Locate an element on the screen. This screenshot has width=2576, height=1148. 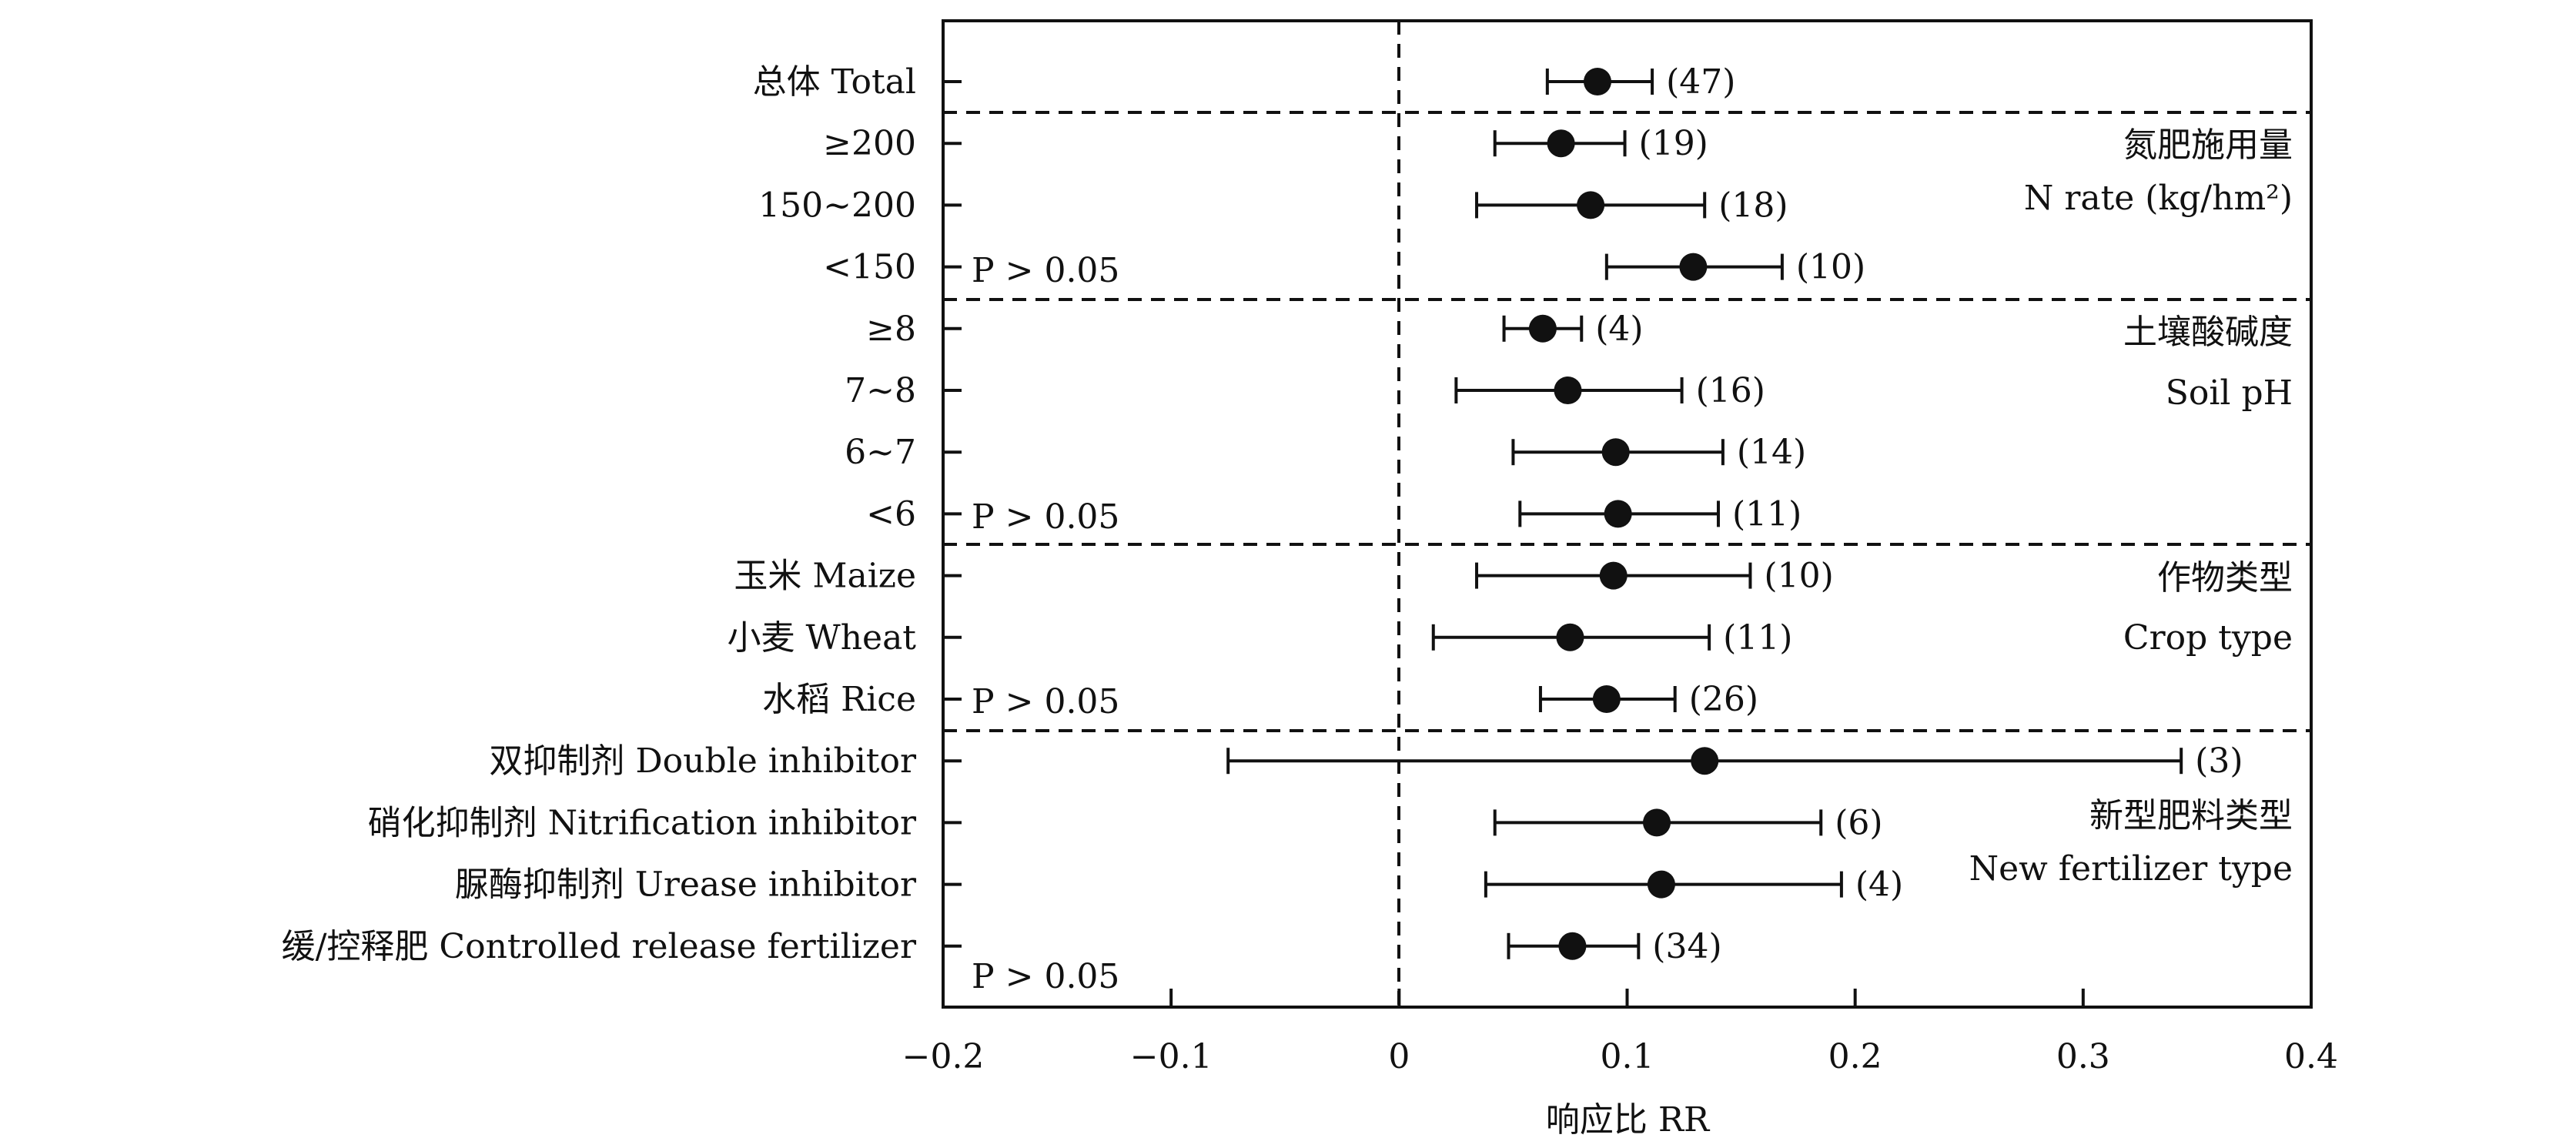
sample-count-label: (3) is located at coordinates (2219, 761).